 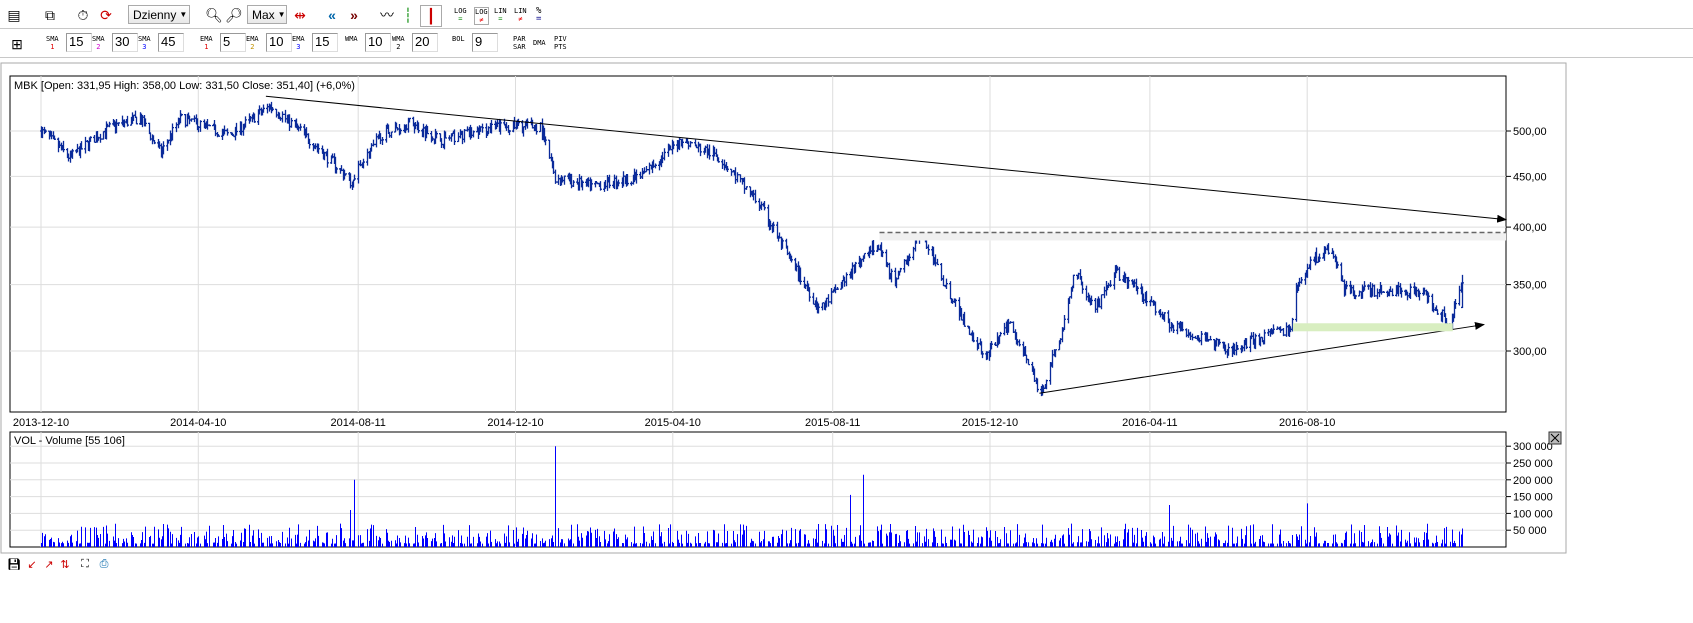 I want to click on refresh-icon: ⟳, so click(x=106, y=14).